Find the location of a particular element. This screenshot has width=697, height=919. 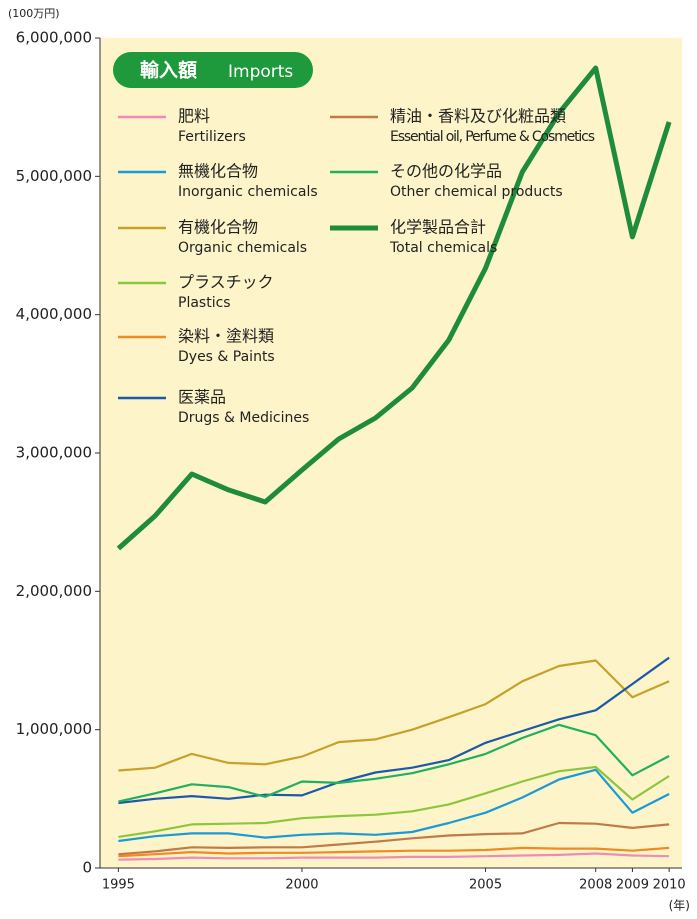

legend-title-en: Imports is located at coordinates (260, 72).